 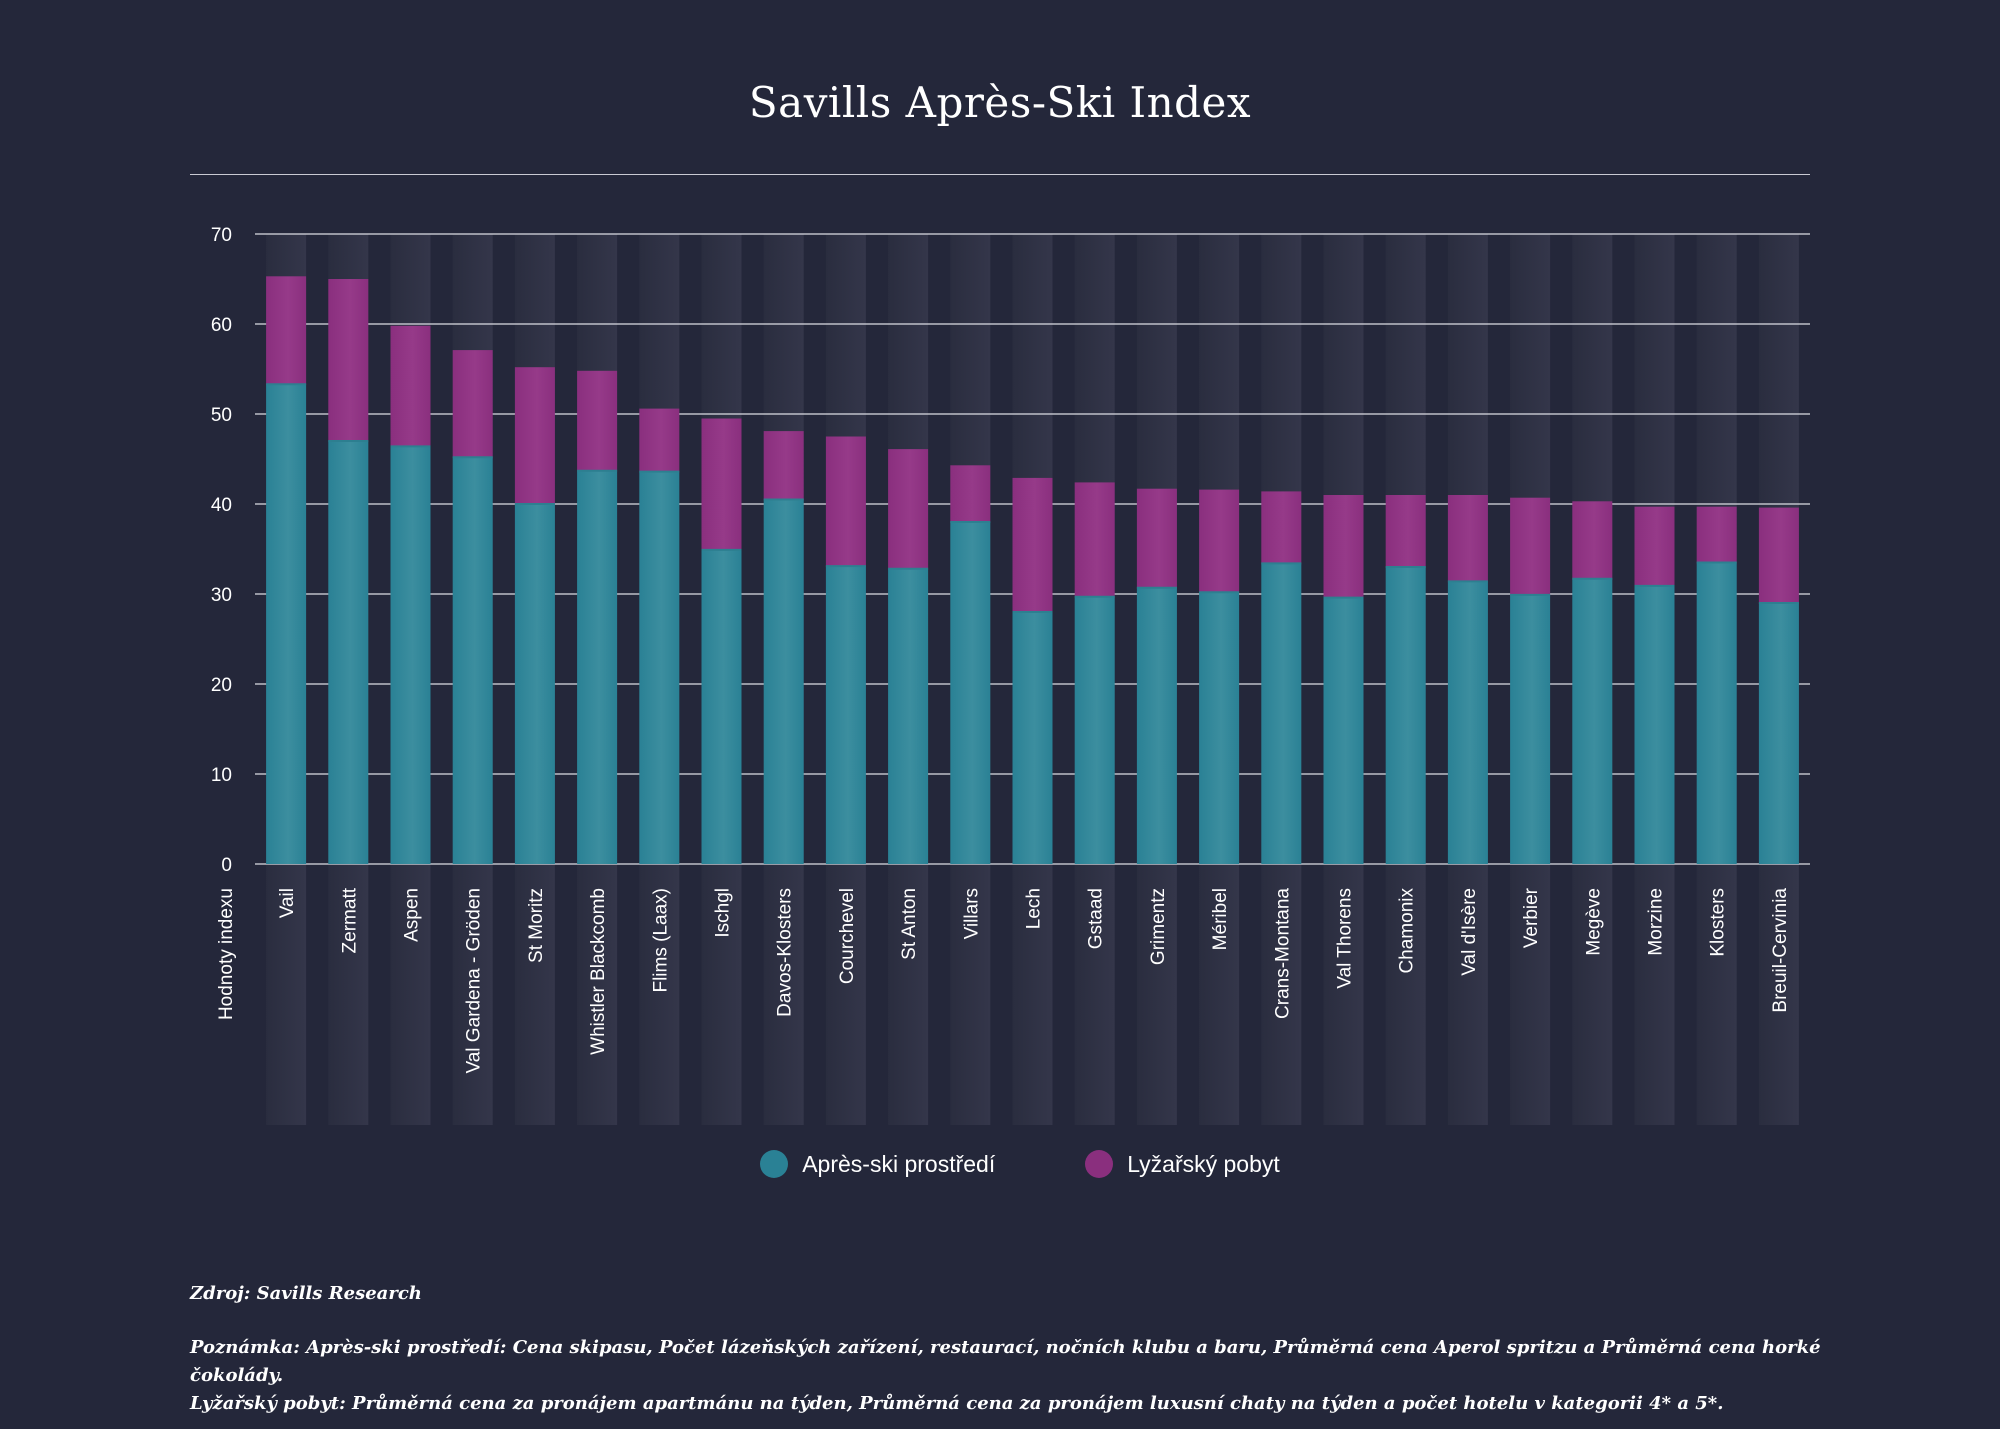 What do you see at coordinates (1000, 1164) in the screenshot?
I see `chart-legend: Après-ski prostředí Lyžařský pobyt` at bounding box center [1000, 1164].